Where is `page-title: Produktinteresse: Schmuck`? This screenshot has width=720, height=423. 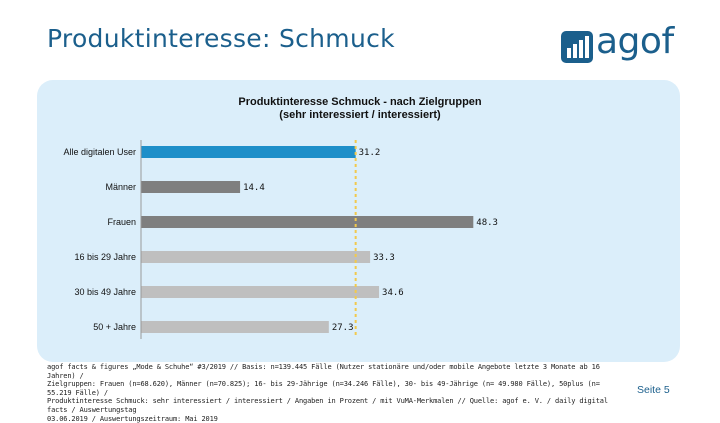
page-title: Produktinteresse: Schmuck is located at coordinates (221, 38).